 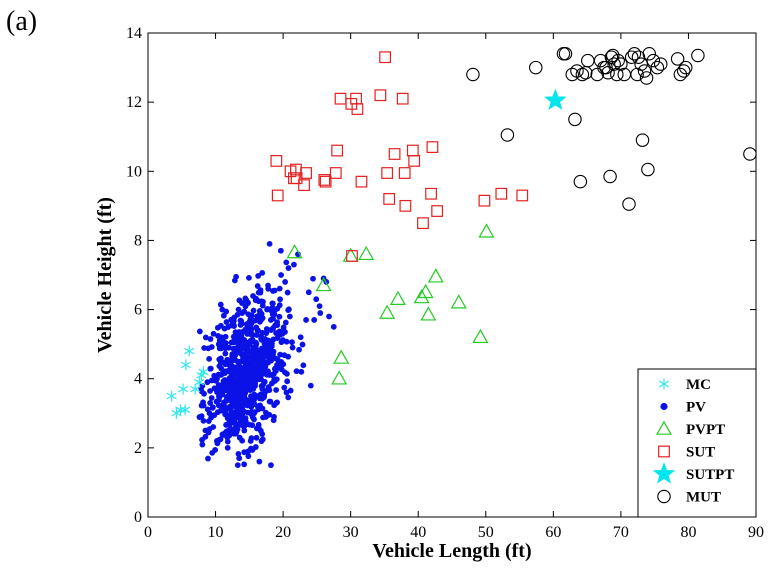 I want to click on x-tick-label: 70, so click(x=621, y=532).